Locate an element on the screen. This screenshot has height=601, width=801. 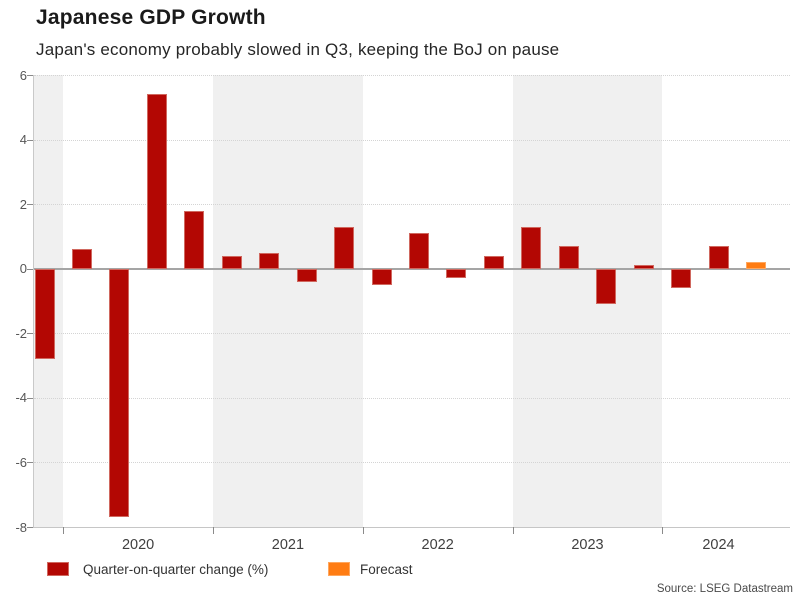
y-axis-label: 0 is located at coordinates (23, 269).